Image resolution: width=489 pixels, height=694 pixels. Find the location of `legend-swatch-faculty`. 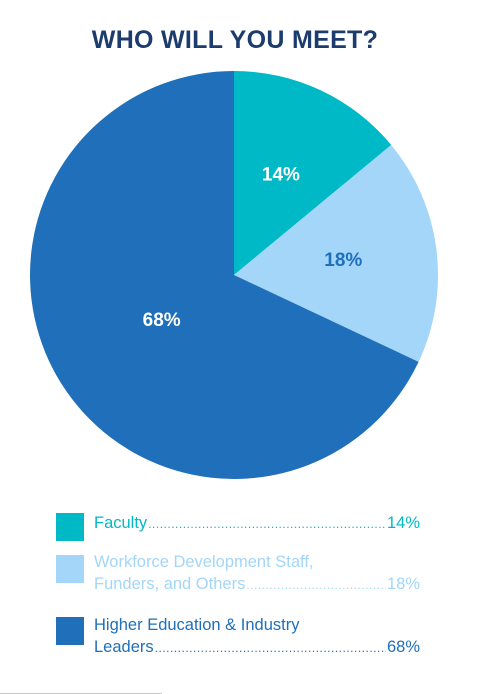

legend-swatch-faculty is located at coordinates (70, 527).